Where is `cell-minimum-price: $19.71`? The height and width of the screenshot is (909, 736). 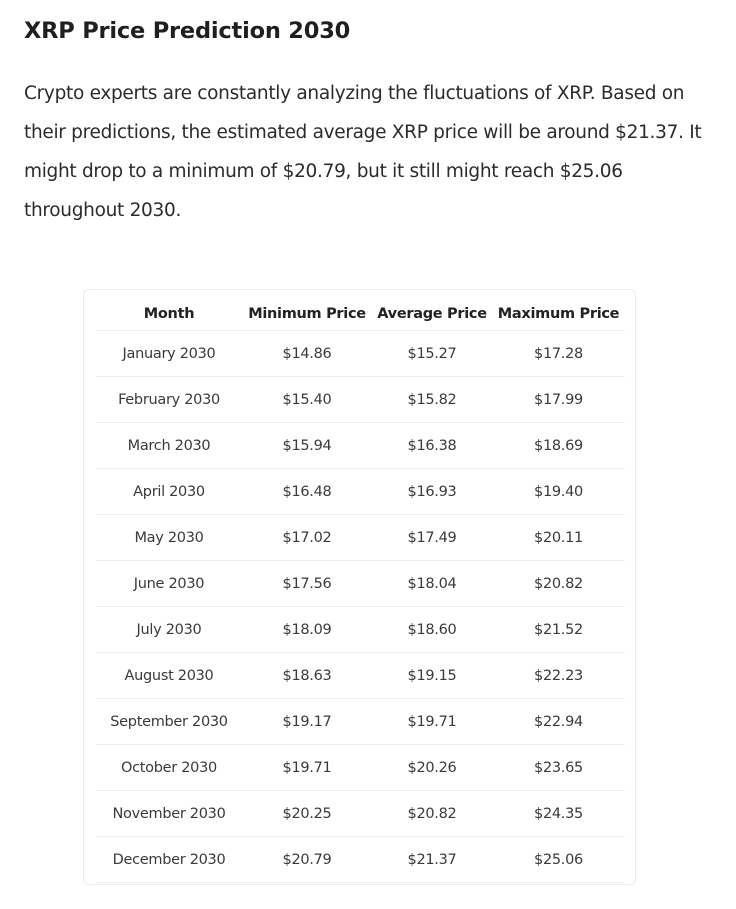 cell-minimum-price: $19.71 is located at coordinates (307, 767).